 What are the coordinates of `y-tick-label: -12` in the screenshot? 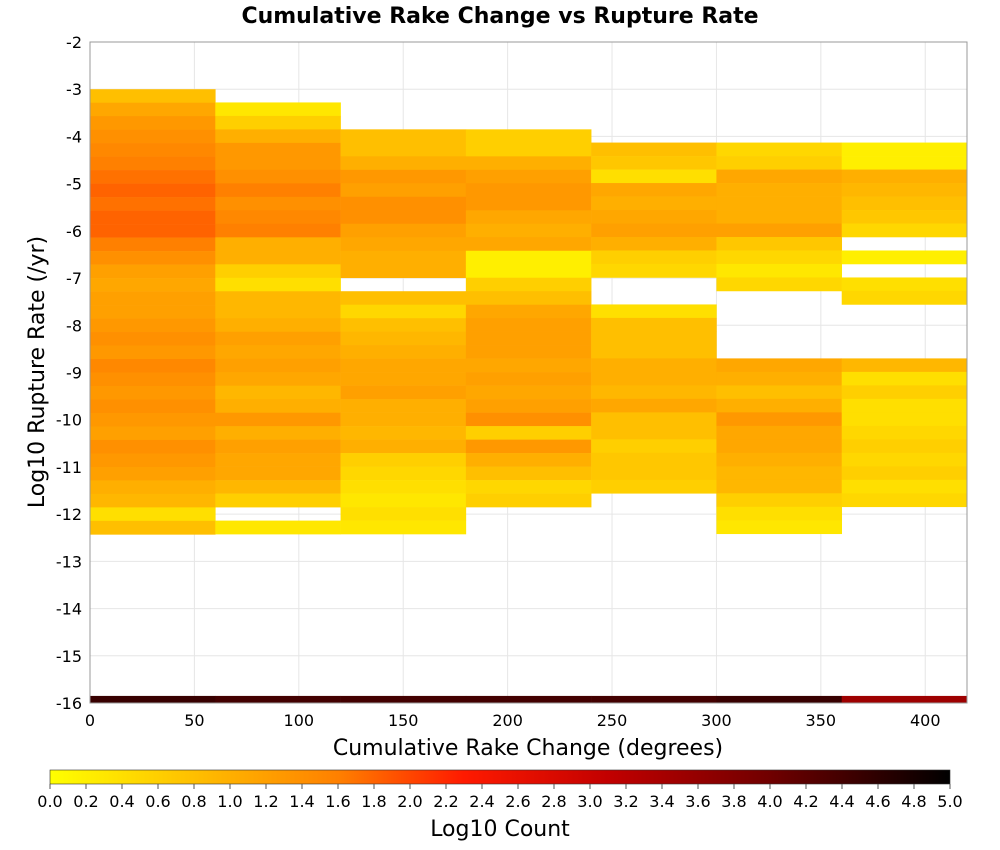 It's located at (69, 514).